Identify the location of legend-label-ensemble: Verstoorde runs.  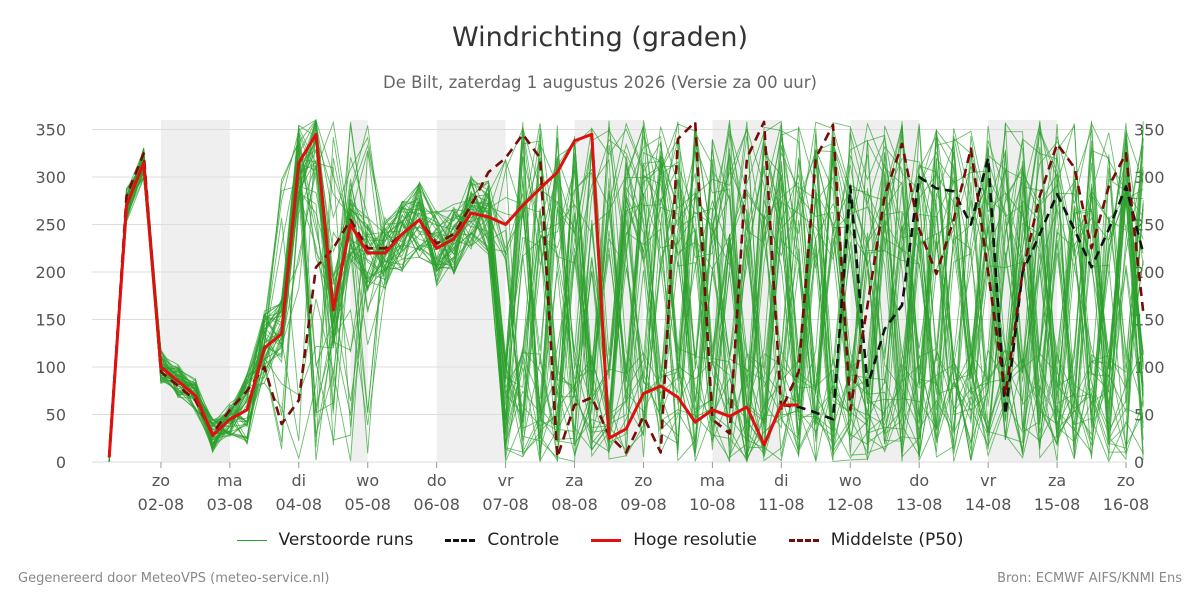
(346, 540).